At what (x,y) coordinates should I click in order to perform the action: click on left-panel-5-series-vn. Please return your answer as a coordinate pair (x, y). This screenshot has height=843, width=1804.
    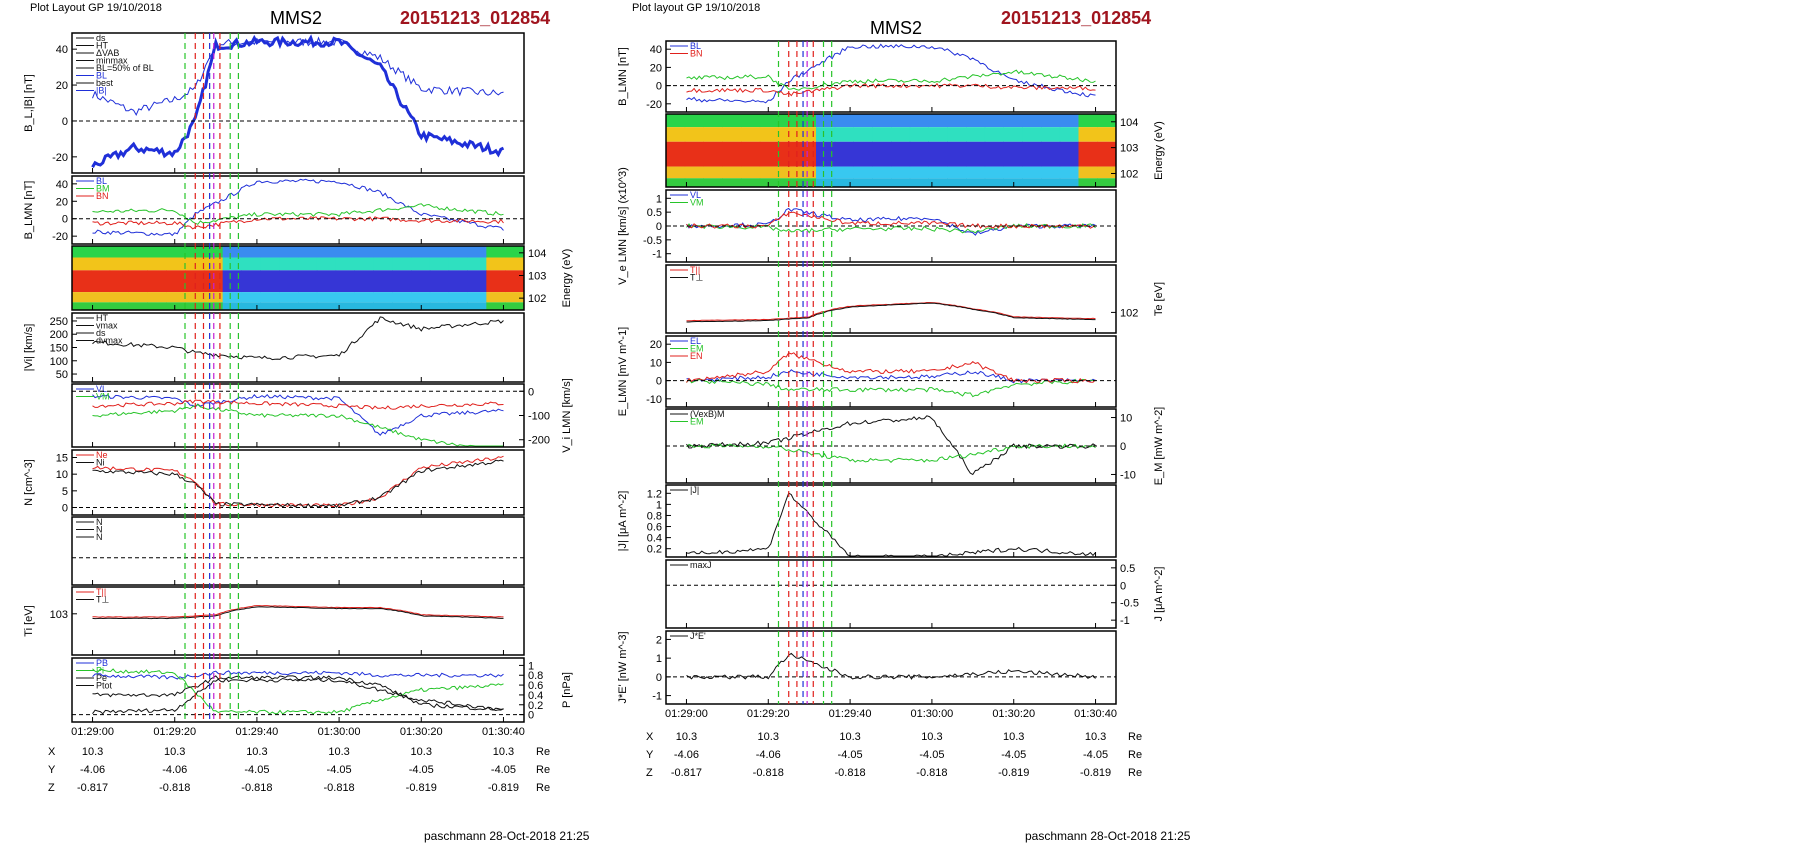
    Looking at the image, I should click on (298, 404).